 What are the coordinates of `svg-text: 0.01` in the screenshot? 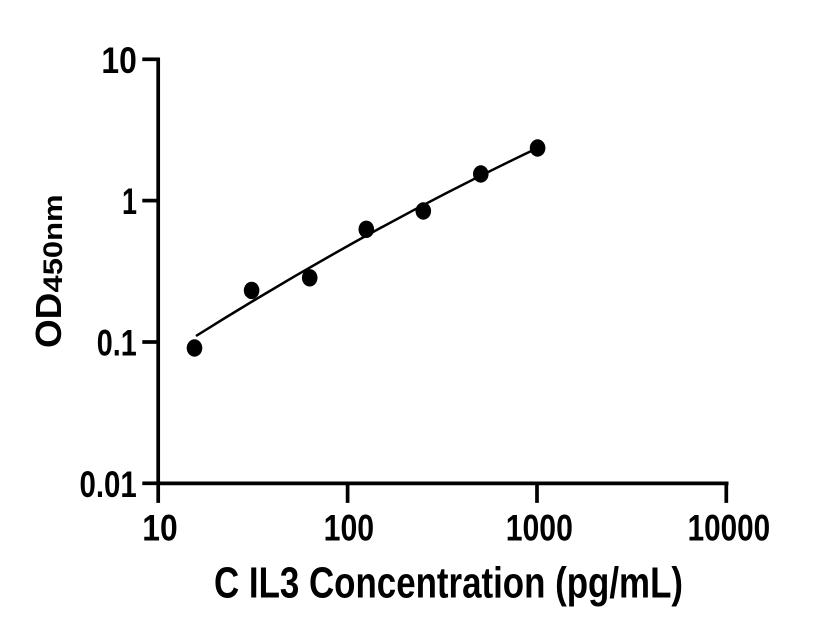 It's located at (108, 484).